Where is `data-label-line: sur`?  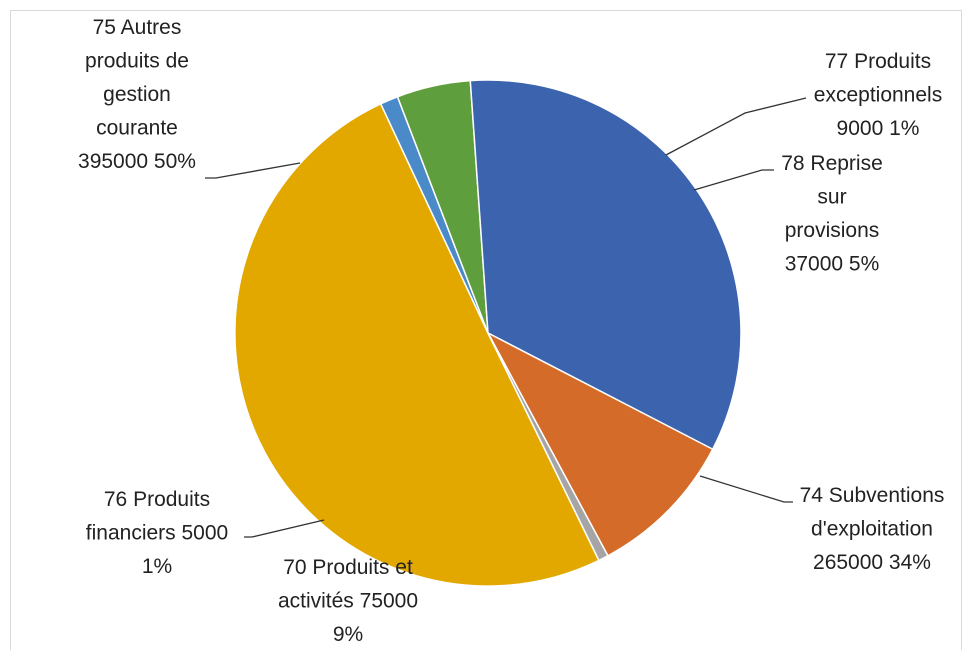 data-label-line: sur is located at coordinates (831, 197).